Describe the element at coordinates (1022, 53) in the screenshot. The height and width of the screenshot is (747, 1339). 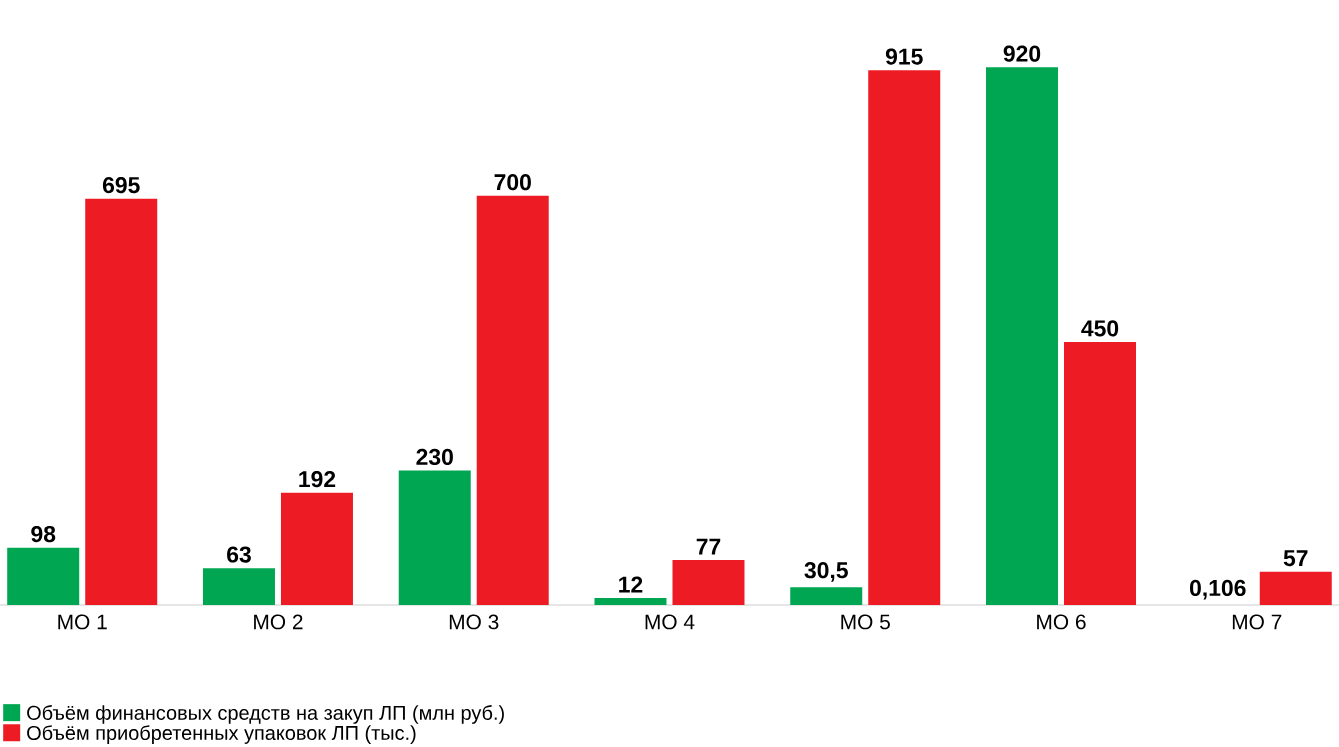
I see `data-label: 920` at that location.